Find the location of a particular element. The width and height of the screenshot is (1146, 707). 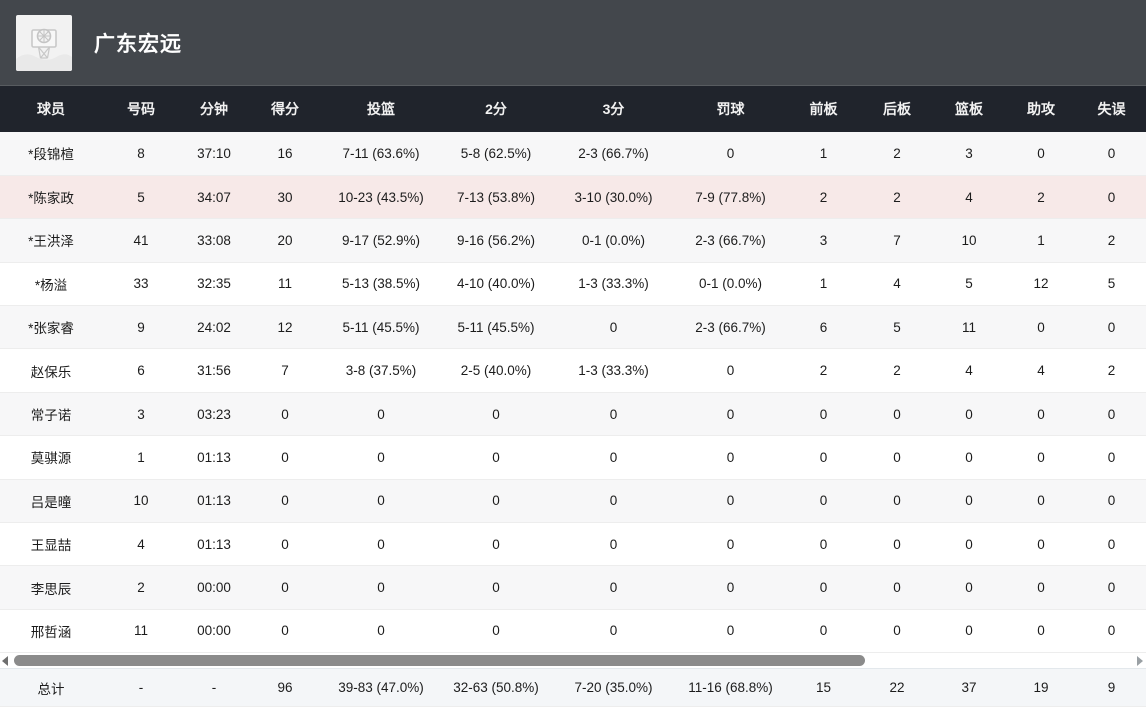

stat-cell: 24:02 is located at coordinates (214, 327).